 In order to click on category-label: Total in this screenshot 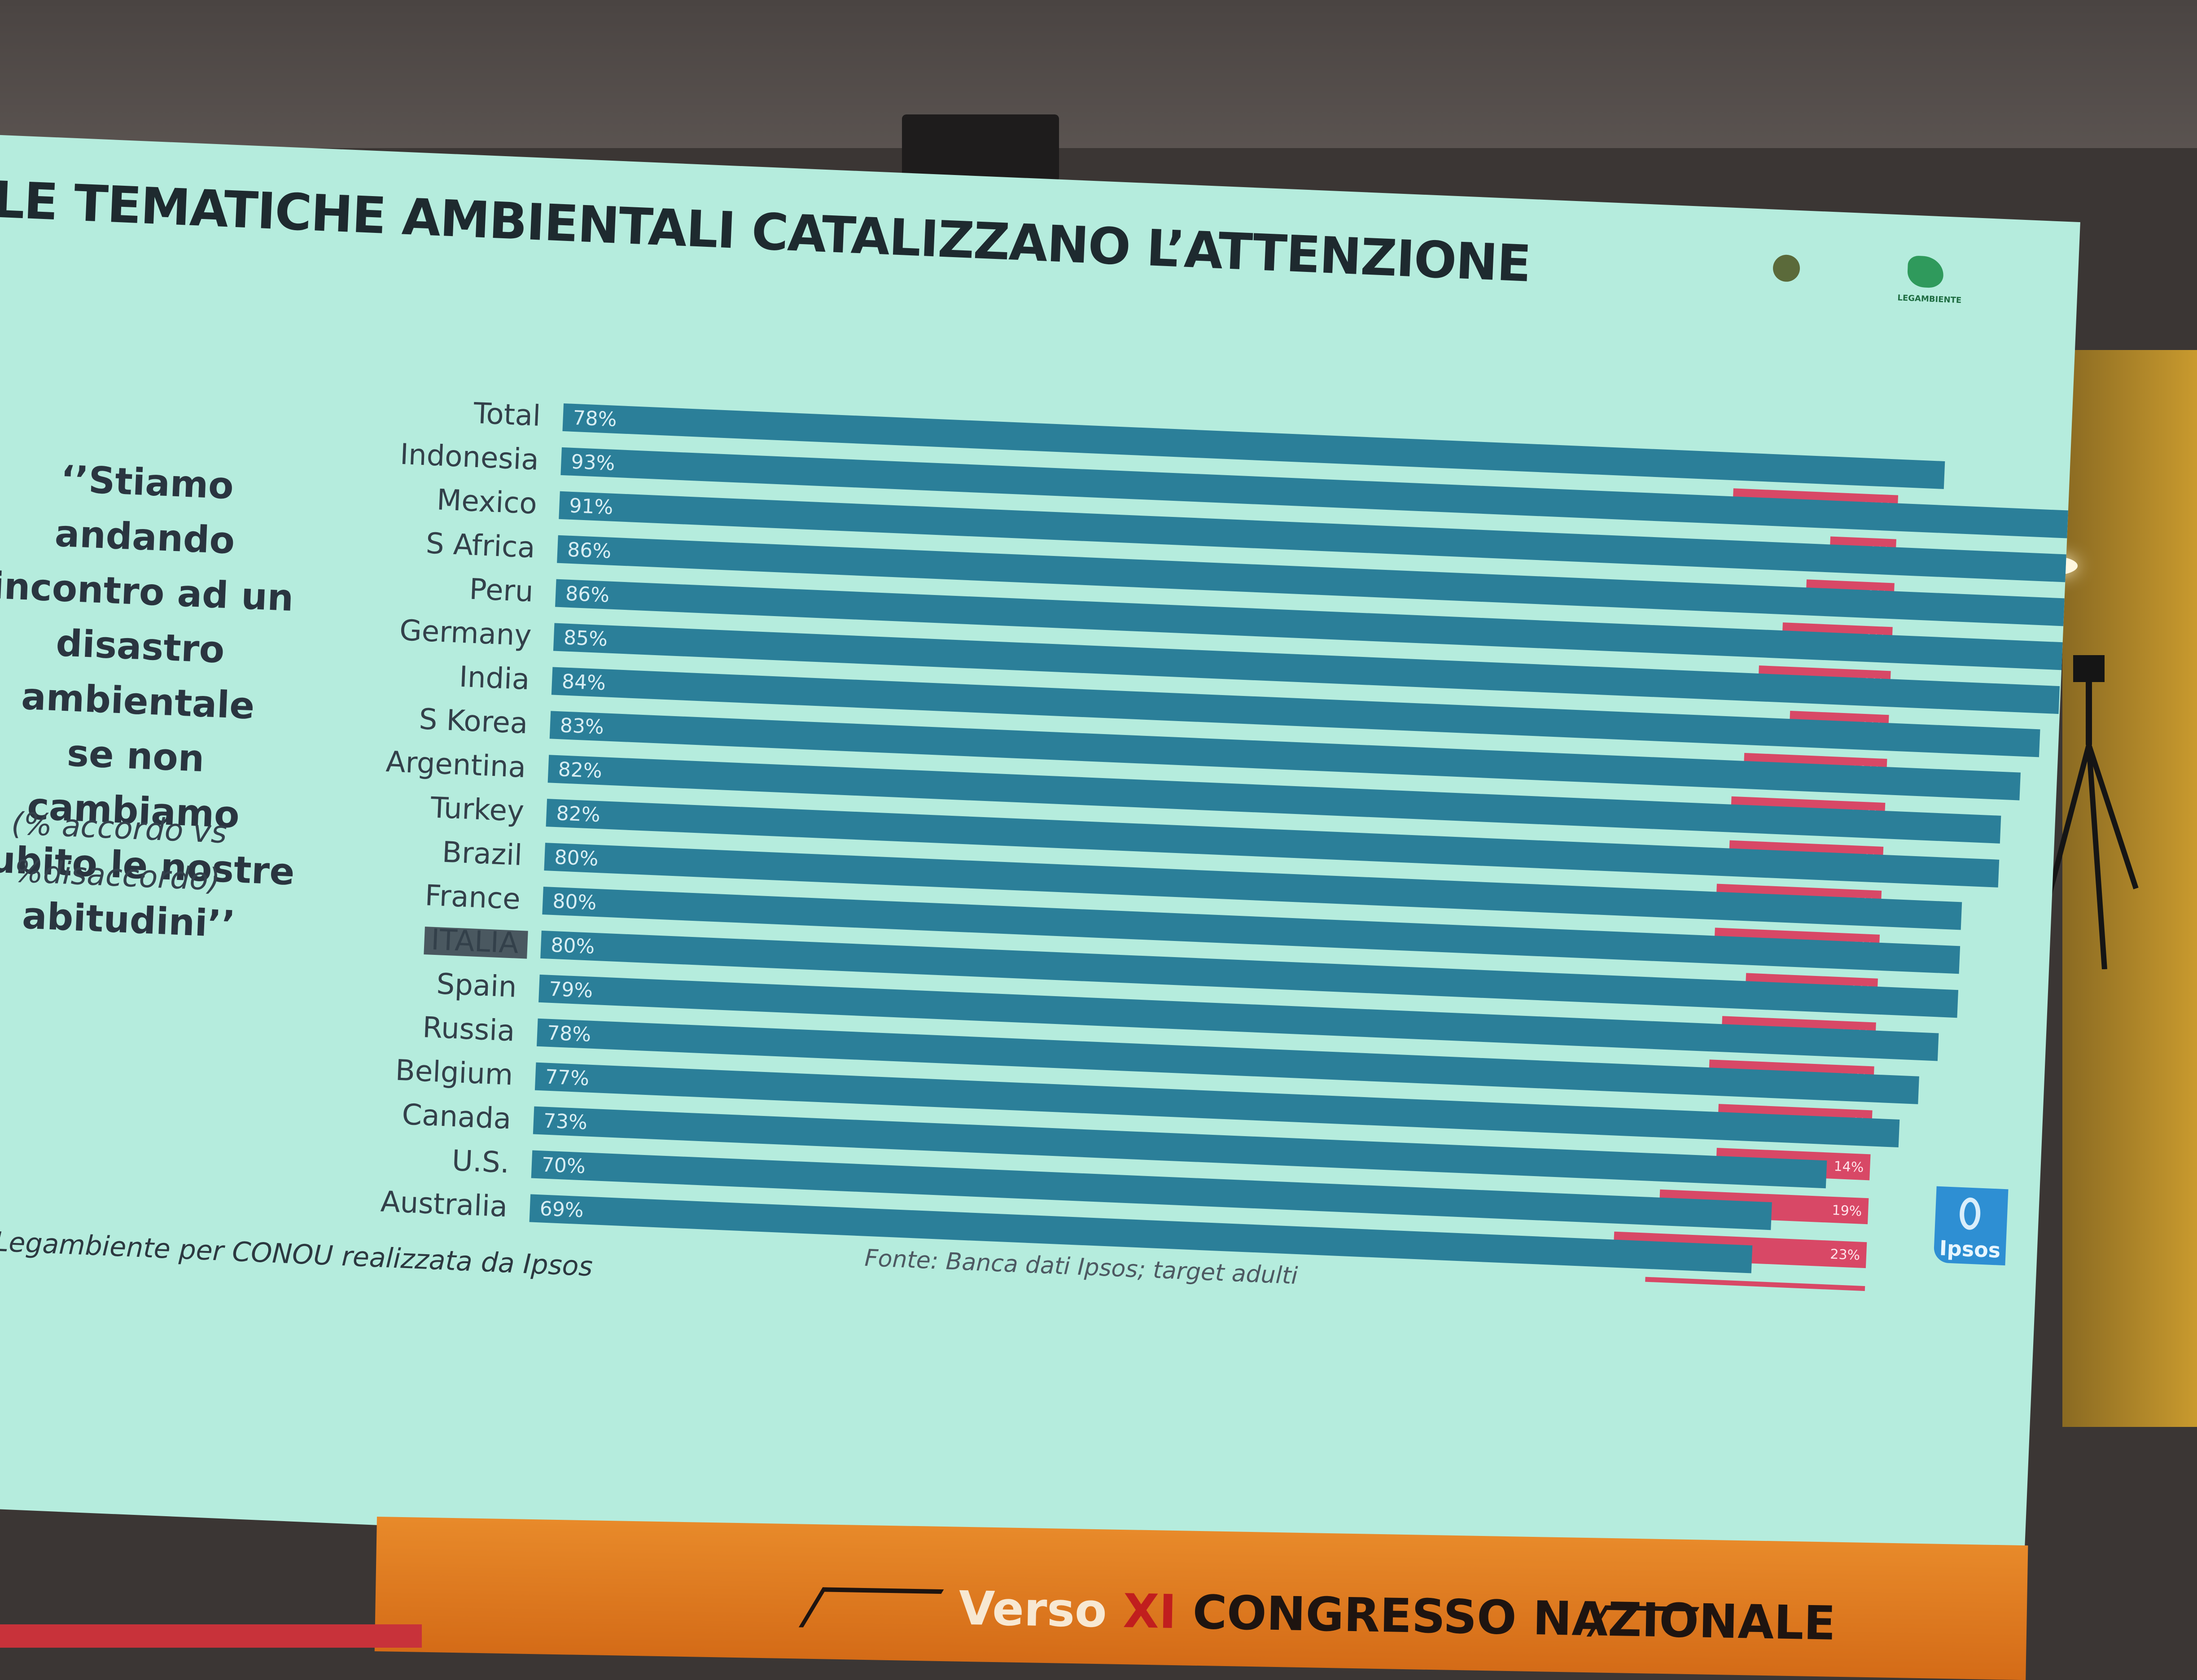, I will do `click(507, 415)`.